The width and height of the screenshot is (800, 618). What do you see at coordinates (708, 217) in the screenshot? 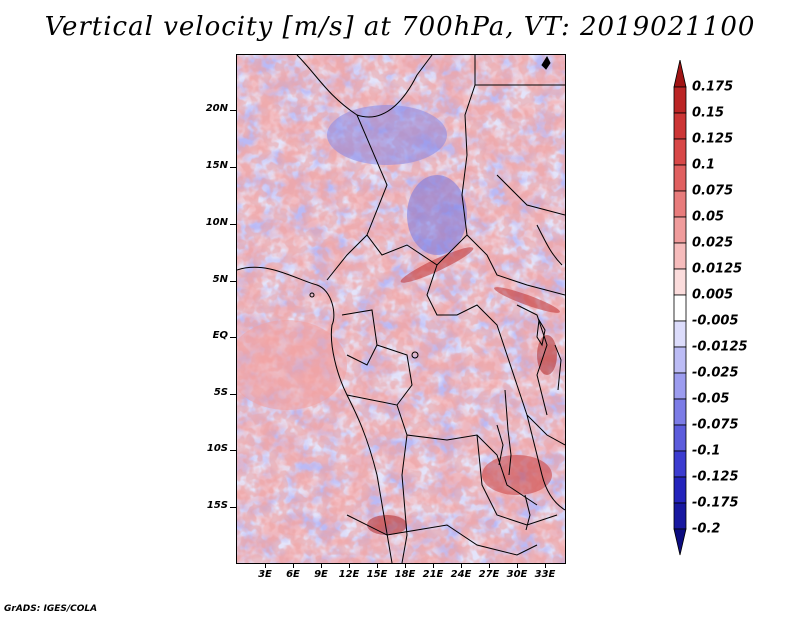
I see `colorbar-level-label: 0.05` at bounding box center [708, 217].